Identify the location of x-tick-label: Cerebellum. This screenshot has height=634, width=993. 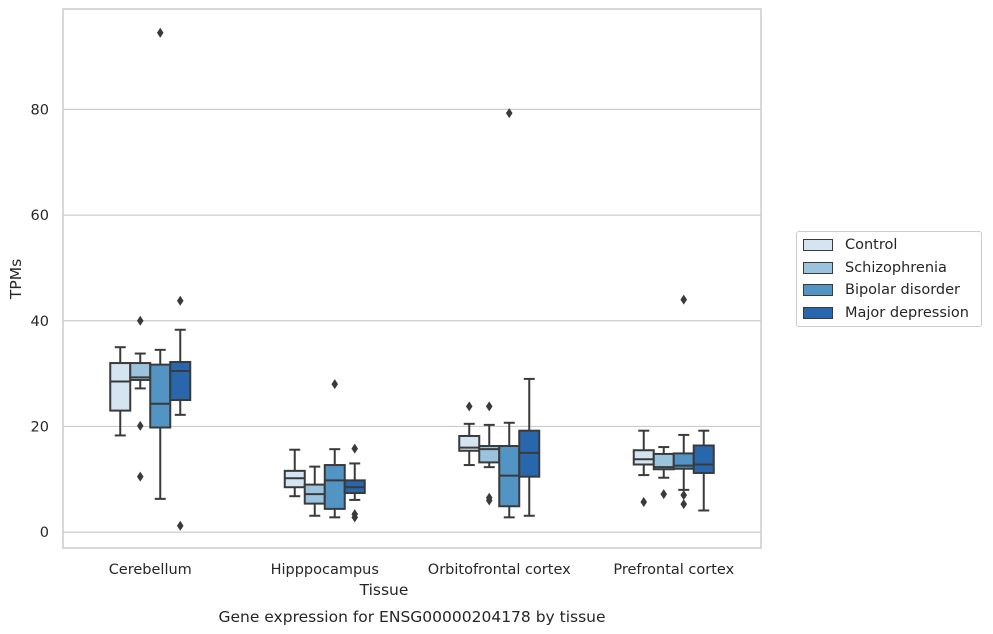
(150, 570).